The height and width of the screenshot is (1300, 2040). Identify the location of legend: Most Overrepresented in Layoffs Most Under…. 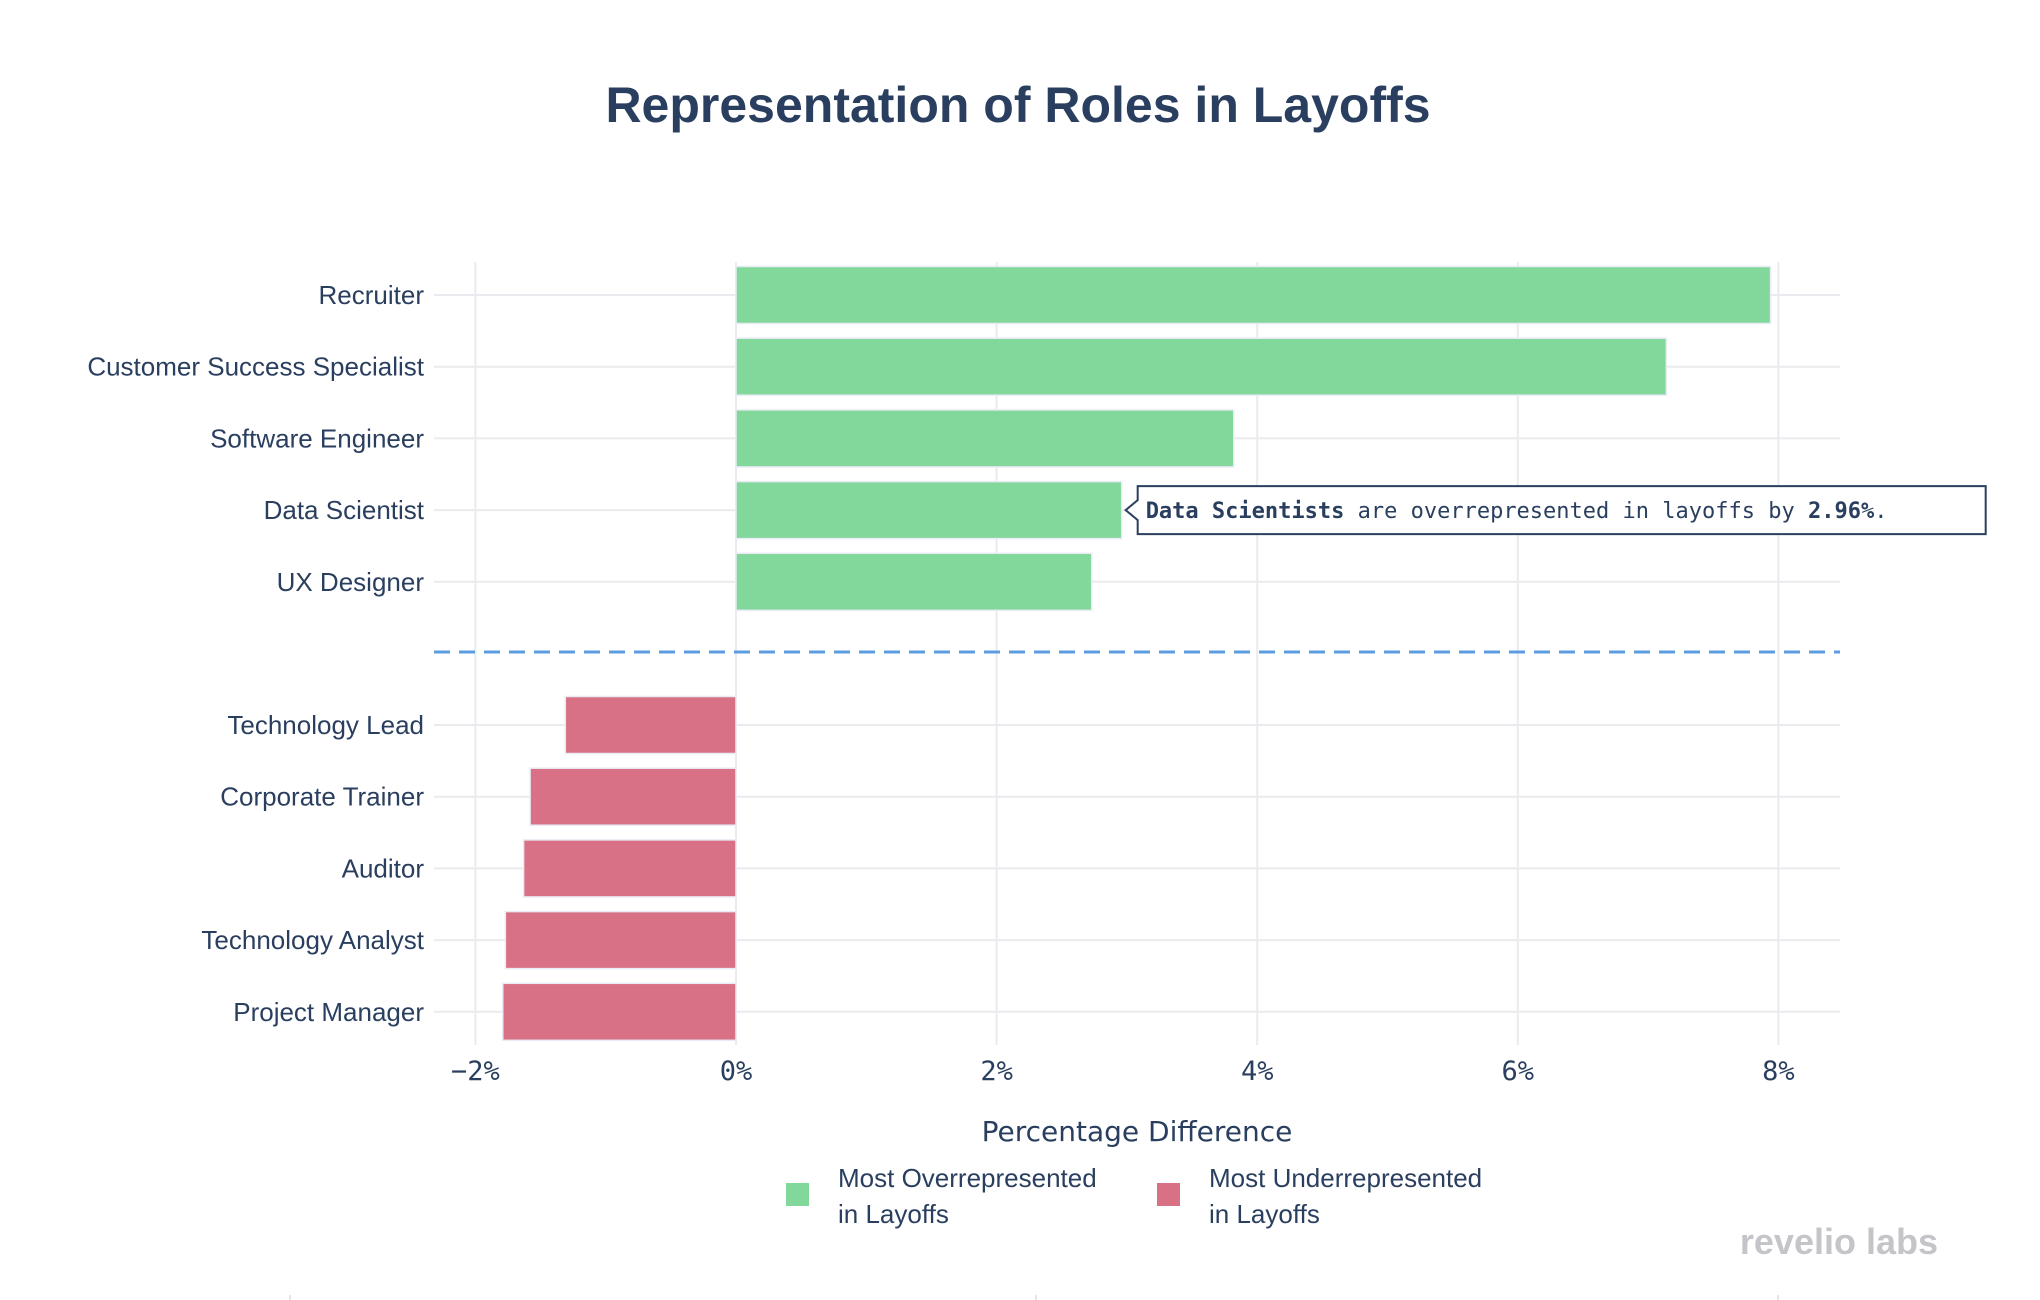
(1134, 1196).